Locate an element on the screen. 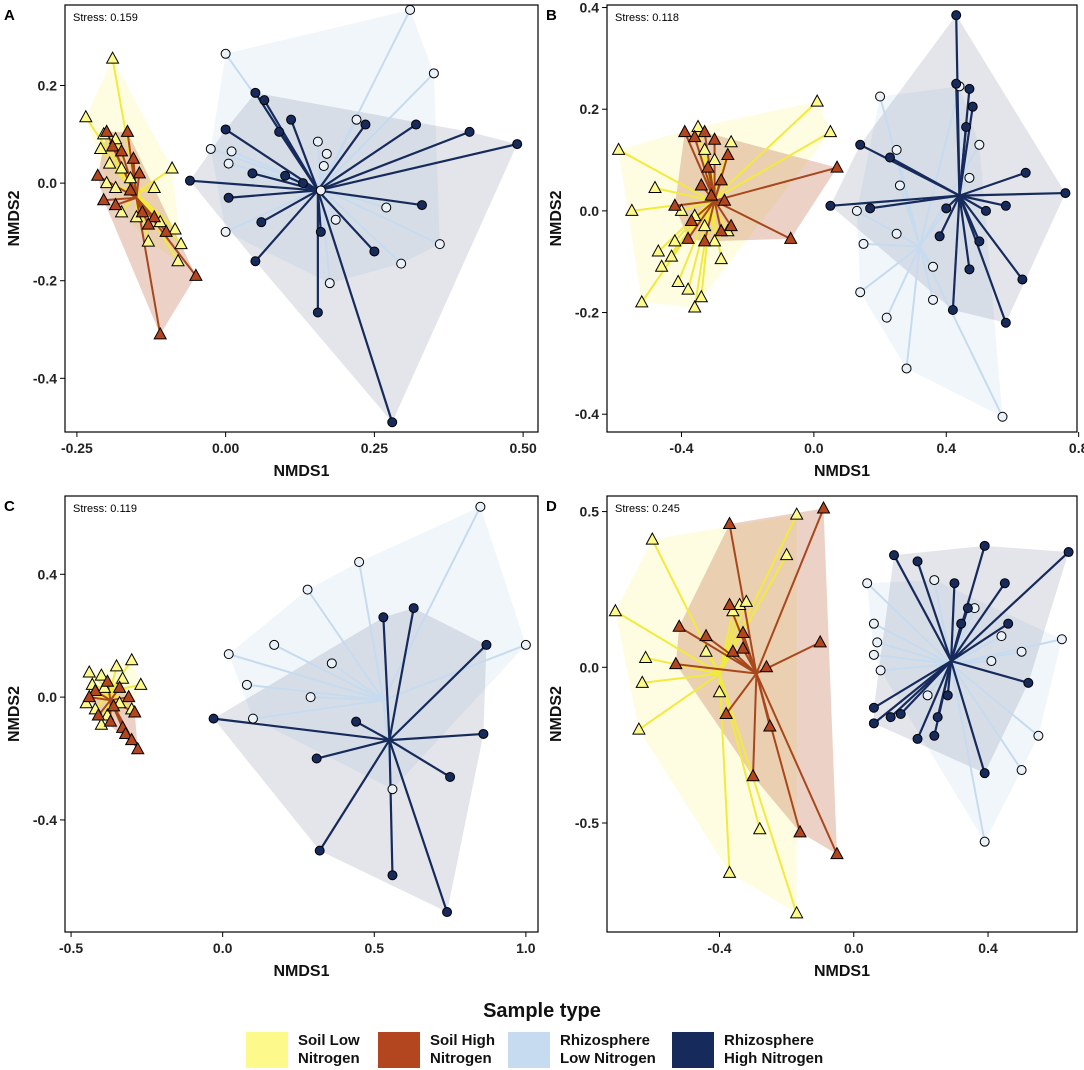 This screenshot has width=1084, height=1070. legend-label-rhizo-high: Rhizosphere High Nitrogen is located at coordinates (774, 1049).